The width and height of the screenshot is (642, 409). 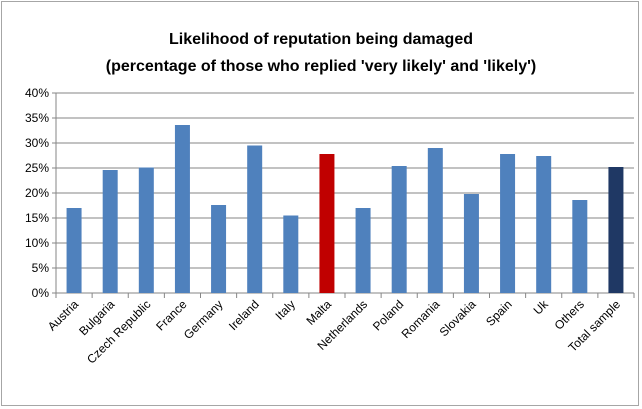 I want to click on x-tick-label: Romania, so click(x=421, y=319).